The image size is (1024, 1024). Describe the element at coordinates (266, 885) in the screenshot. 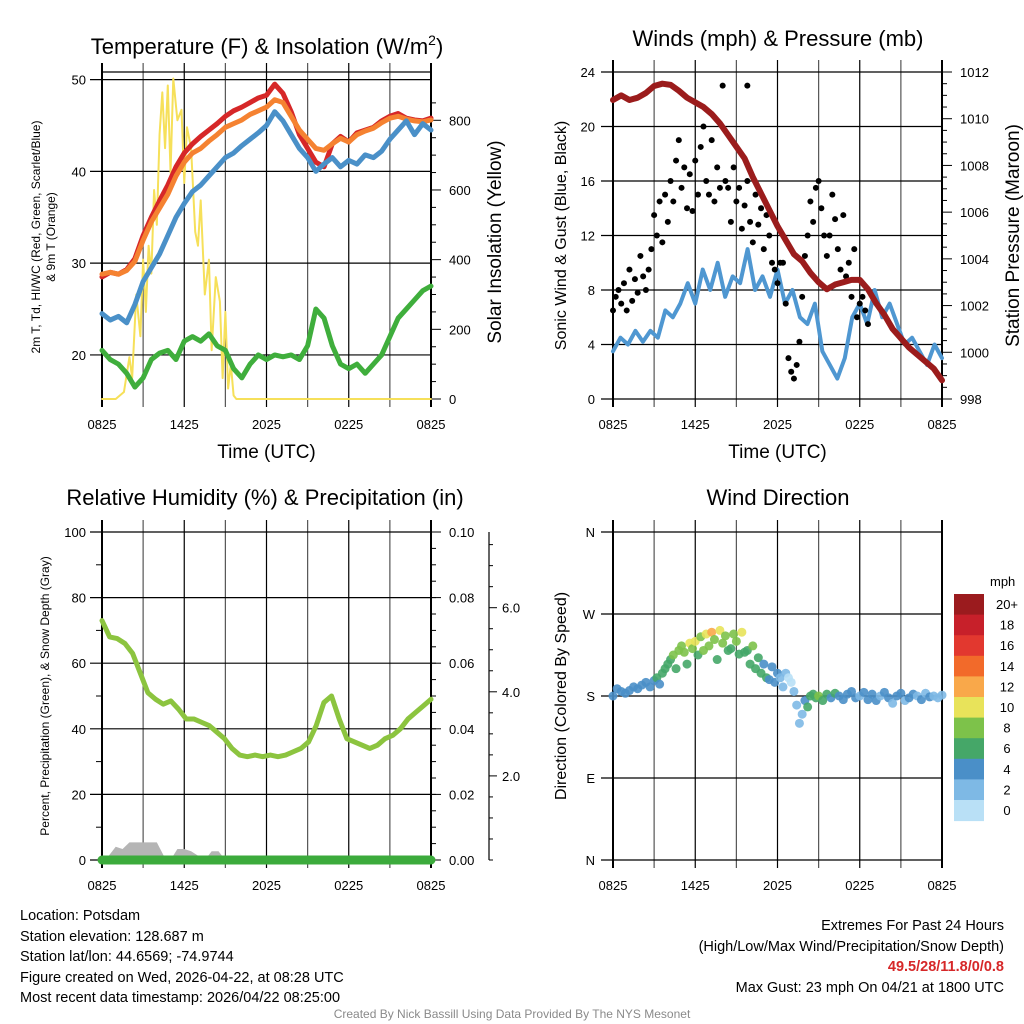

I see `x-tick-label: 2025` at that location.